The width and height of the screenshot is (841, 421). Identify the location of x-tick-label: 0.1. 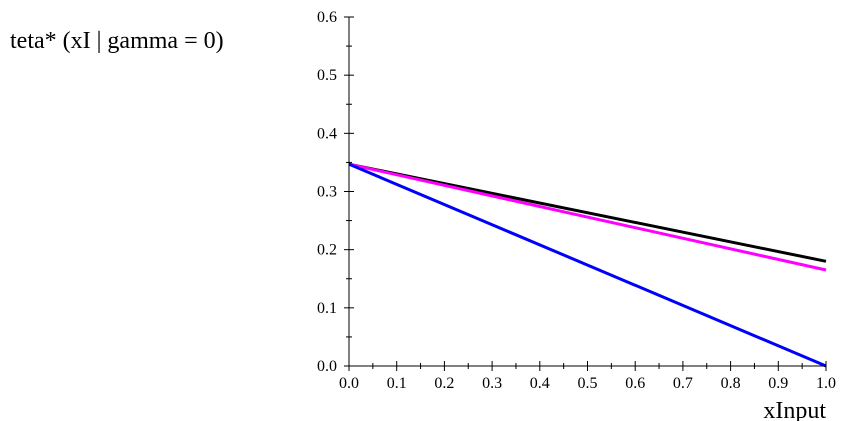
(397, 383).